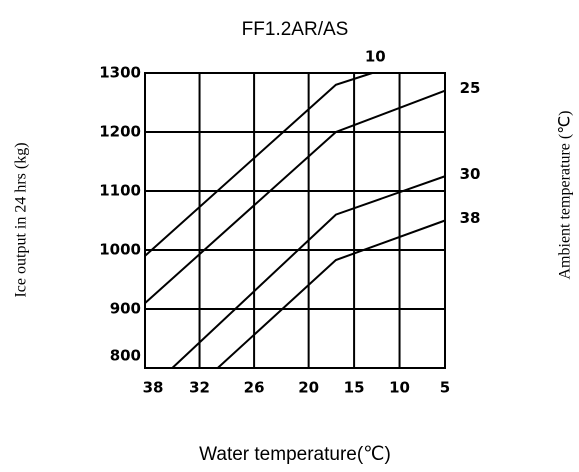 The image size is (579, 472). I want to click on y2-axis-title: Ambient temperature (℃), so click(565, 194).